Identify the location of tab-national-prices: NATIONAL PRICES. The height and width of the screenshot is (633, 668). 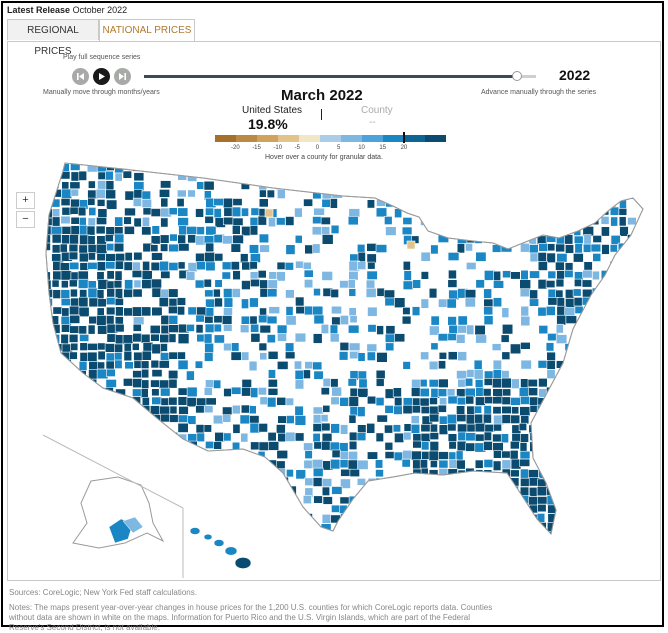
(147, 30).